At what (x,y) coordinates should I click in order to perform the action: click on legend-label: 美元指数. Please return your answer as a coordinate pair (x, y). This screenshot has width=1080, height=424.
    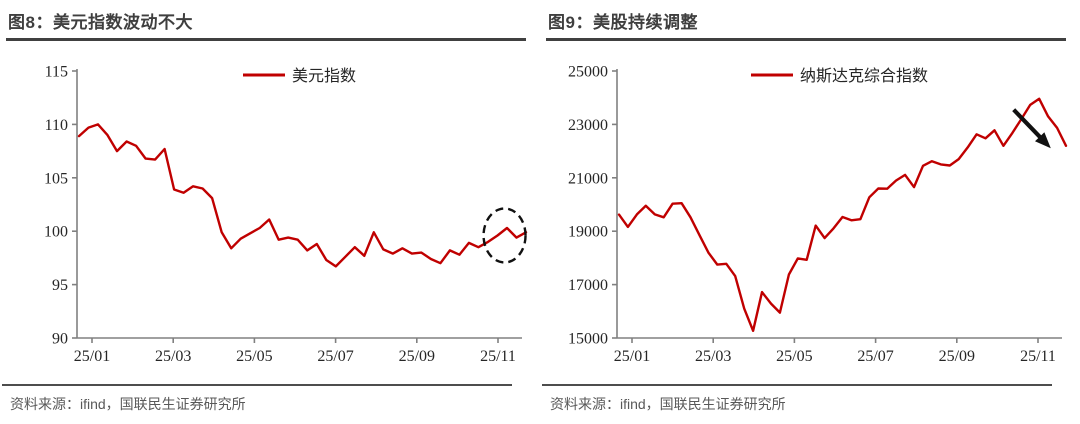
    Looking at the image, I should click on (324, 76).